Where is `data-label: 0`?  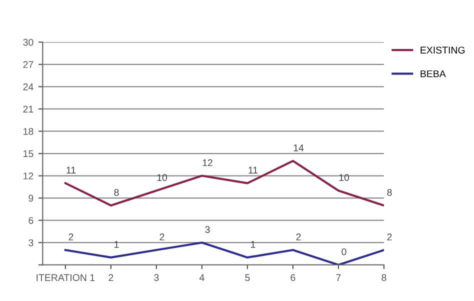 data-label: 0 is located at coordinates (344, 252).